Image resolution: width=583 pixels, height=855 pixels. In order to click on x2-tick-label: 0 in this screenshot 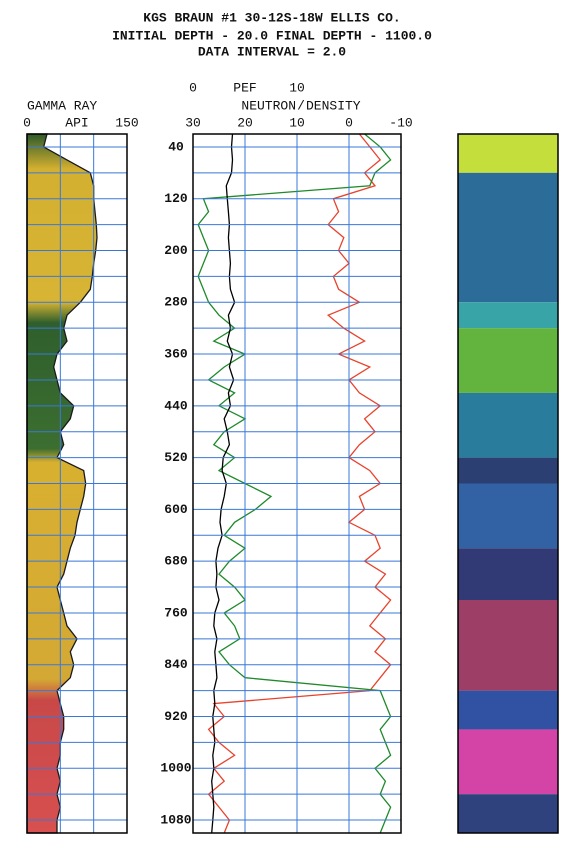, I will do `click(193, 87)`.